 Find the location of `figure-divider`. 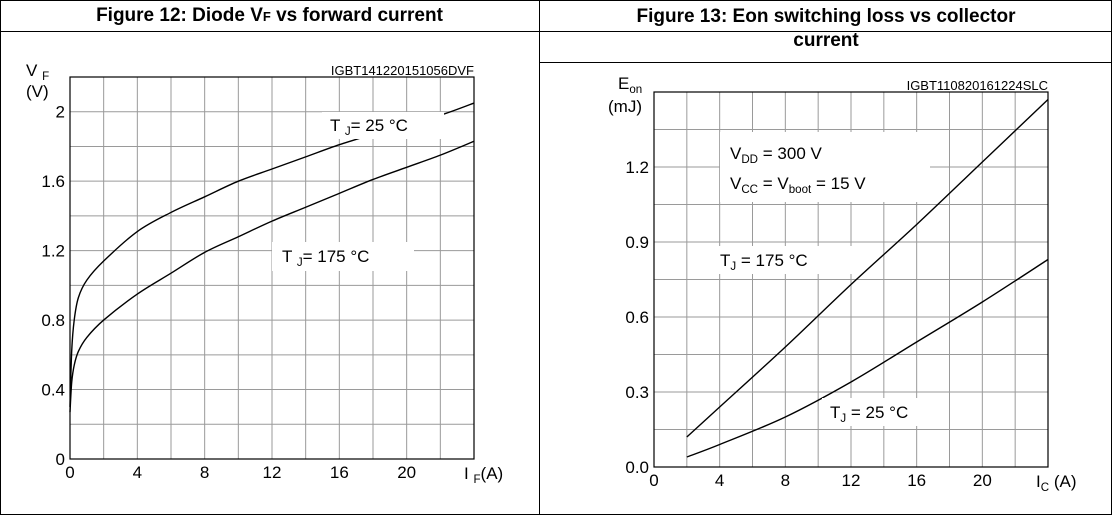

figure-divider is located at coordinates (539, 257).